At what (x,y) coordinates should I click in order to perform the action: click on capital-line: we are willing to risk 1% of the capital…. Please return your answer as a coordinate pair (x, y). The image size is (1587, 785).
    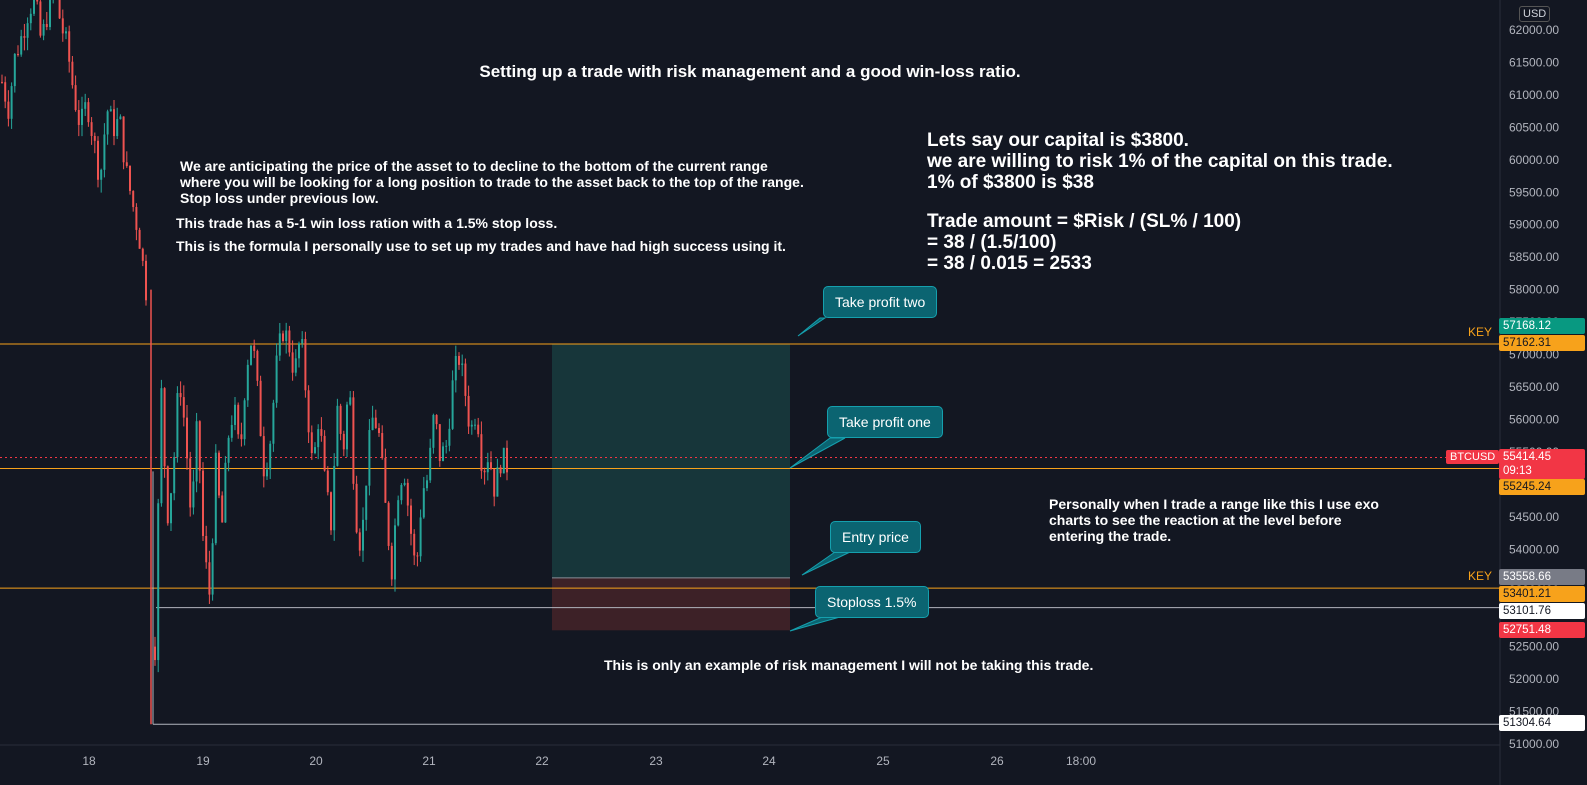
    Looking at the image, I should click on (1160, 161).